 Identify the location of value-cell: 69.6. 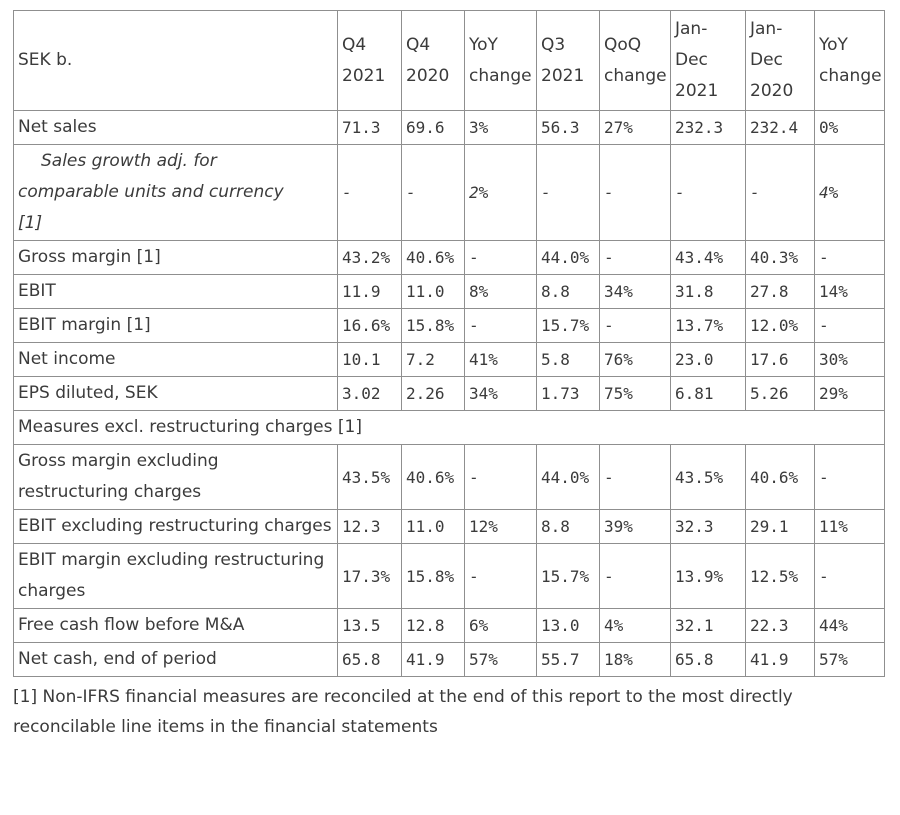
(433, 127).